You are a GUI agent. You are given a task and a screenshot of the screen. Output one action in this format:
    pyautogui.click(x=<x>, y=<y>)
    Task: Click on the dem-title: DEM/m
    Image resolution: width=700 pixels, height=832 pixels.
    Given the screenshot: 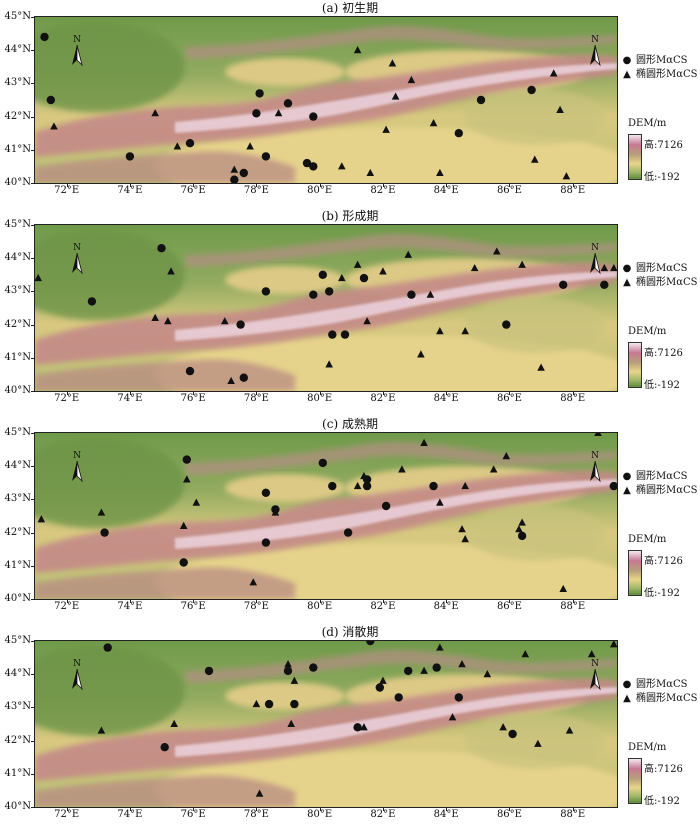 What is the action you would take?
    pyautogui.click(x=647, y=747)
    